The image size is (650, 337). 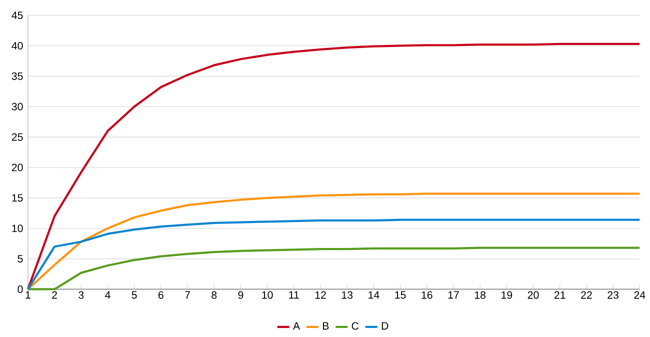 What do you see at coordinates (107, 295) in the screenshot?
I see `x-tick-label: 4` at bounding box center [107, 295].